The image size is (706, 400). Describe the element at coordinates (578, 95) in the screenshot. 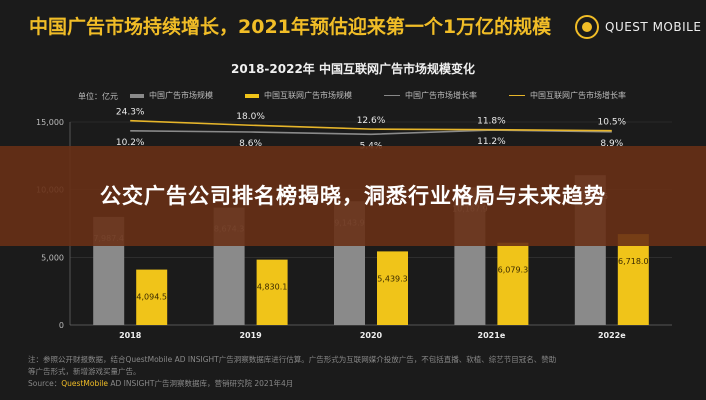

I see `legend-label: 中国互联网广告市场增长率` at that location.